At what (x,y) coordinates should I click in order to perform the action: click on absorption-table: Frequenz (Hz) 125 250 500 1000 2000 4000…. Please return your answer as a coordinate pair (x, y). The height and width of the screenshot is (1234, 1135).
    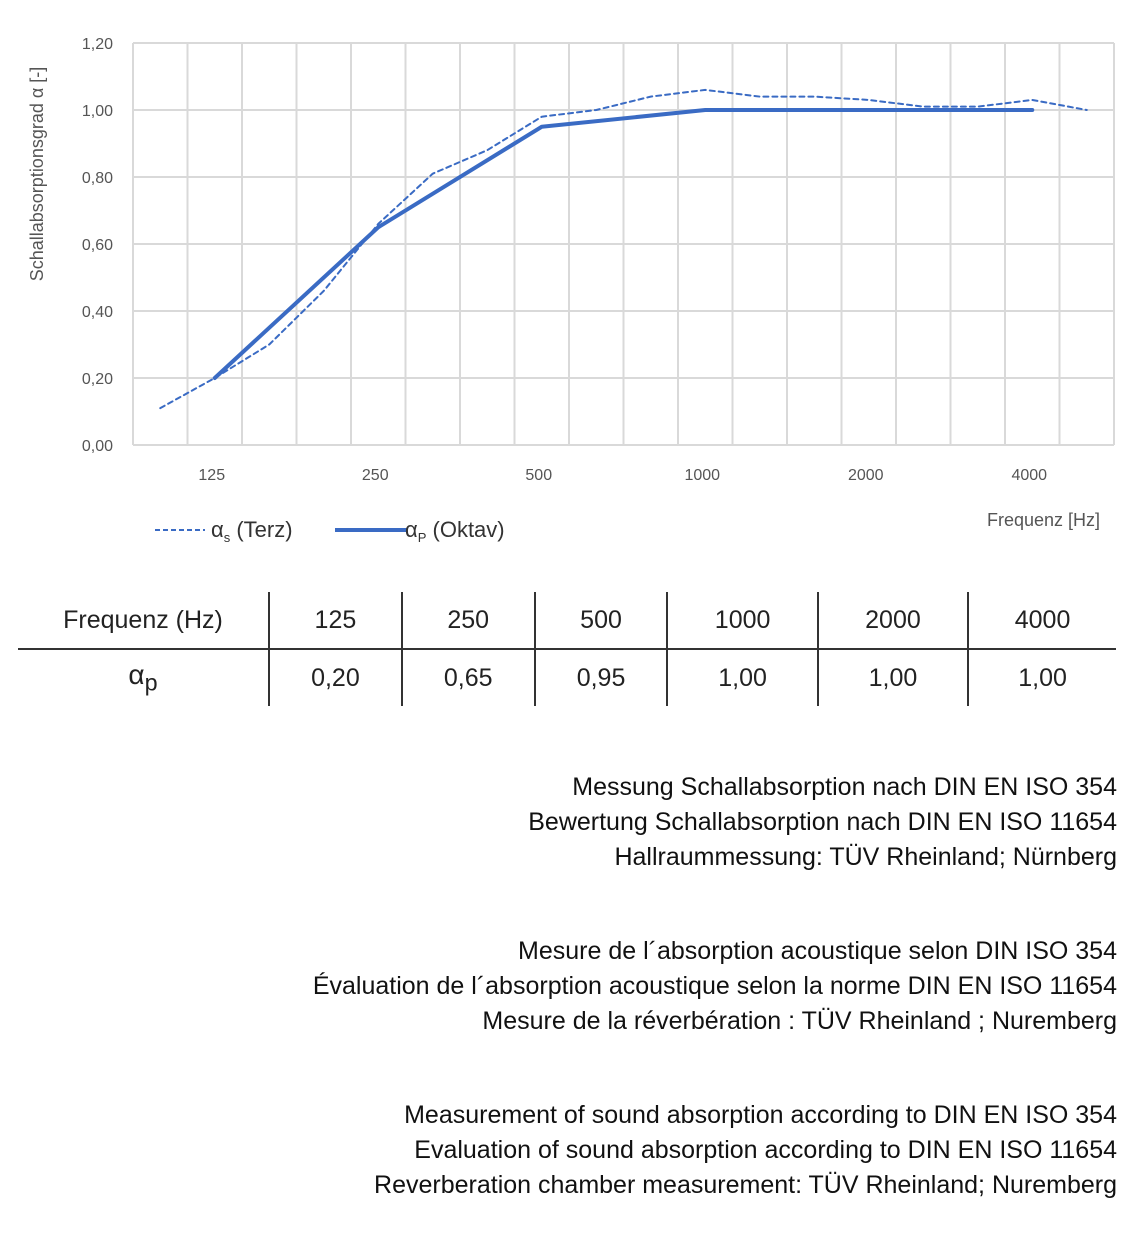
    Looking at the image, I should click on (567, 649).